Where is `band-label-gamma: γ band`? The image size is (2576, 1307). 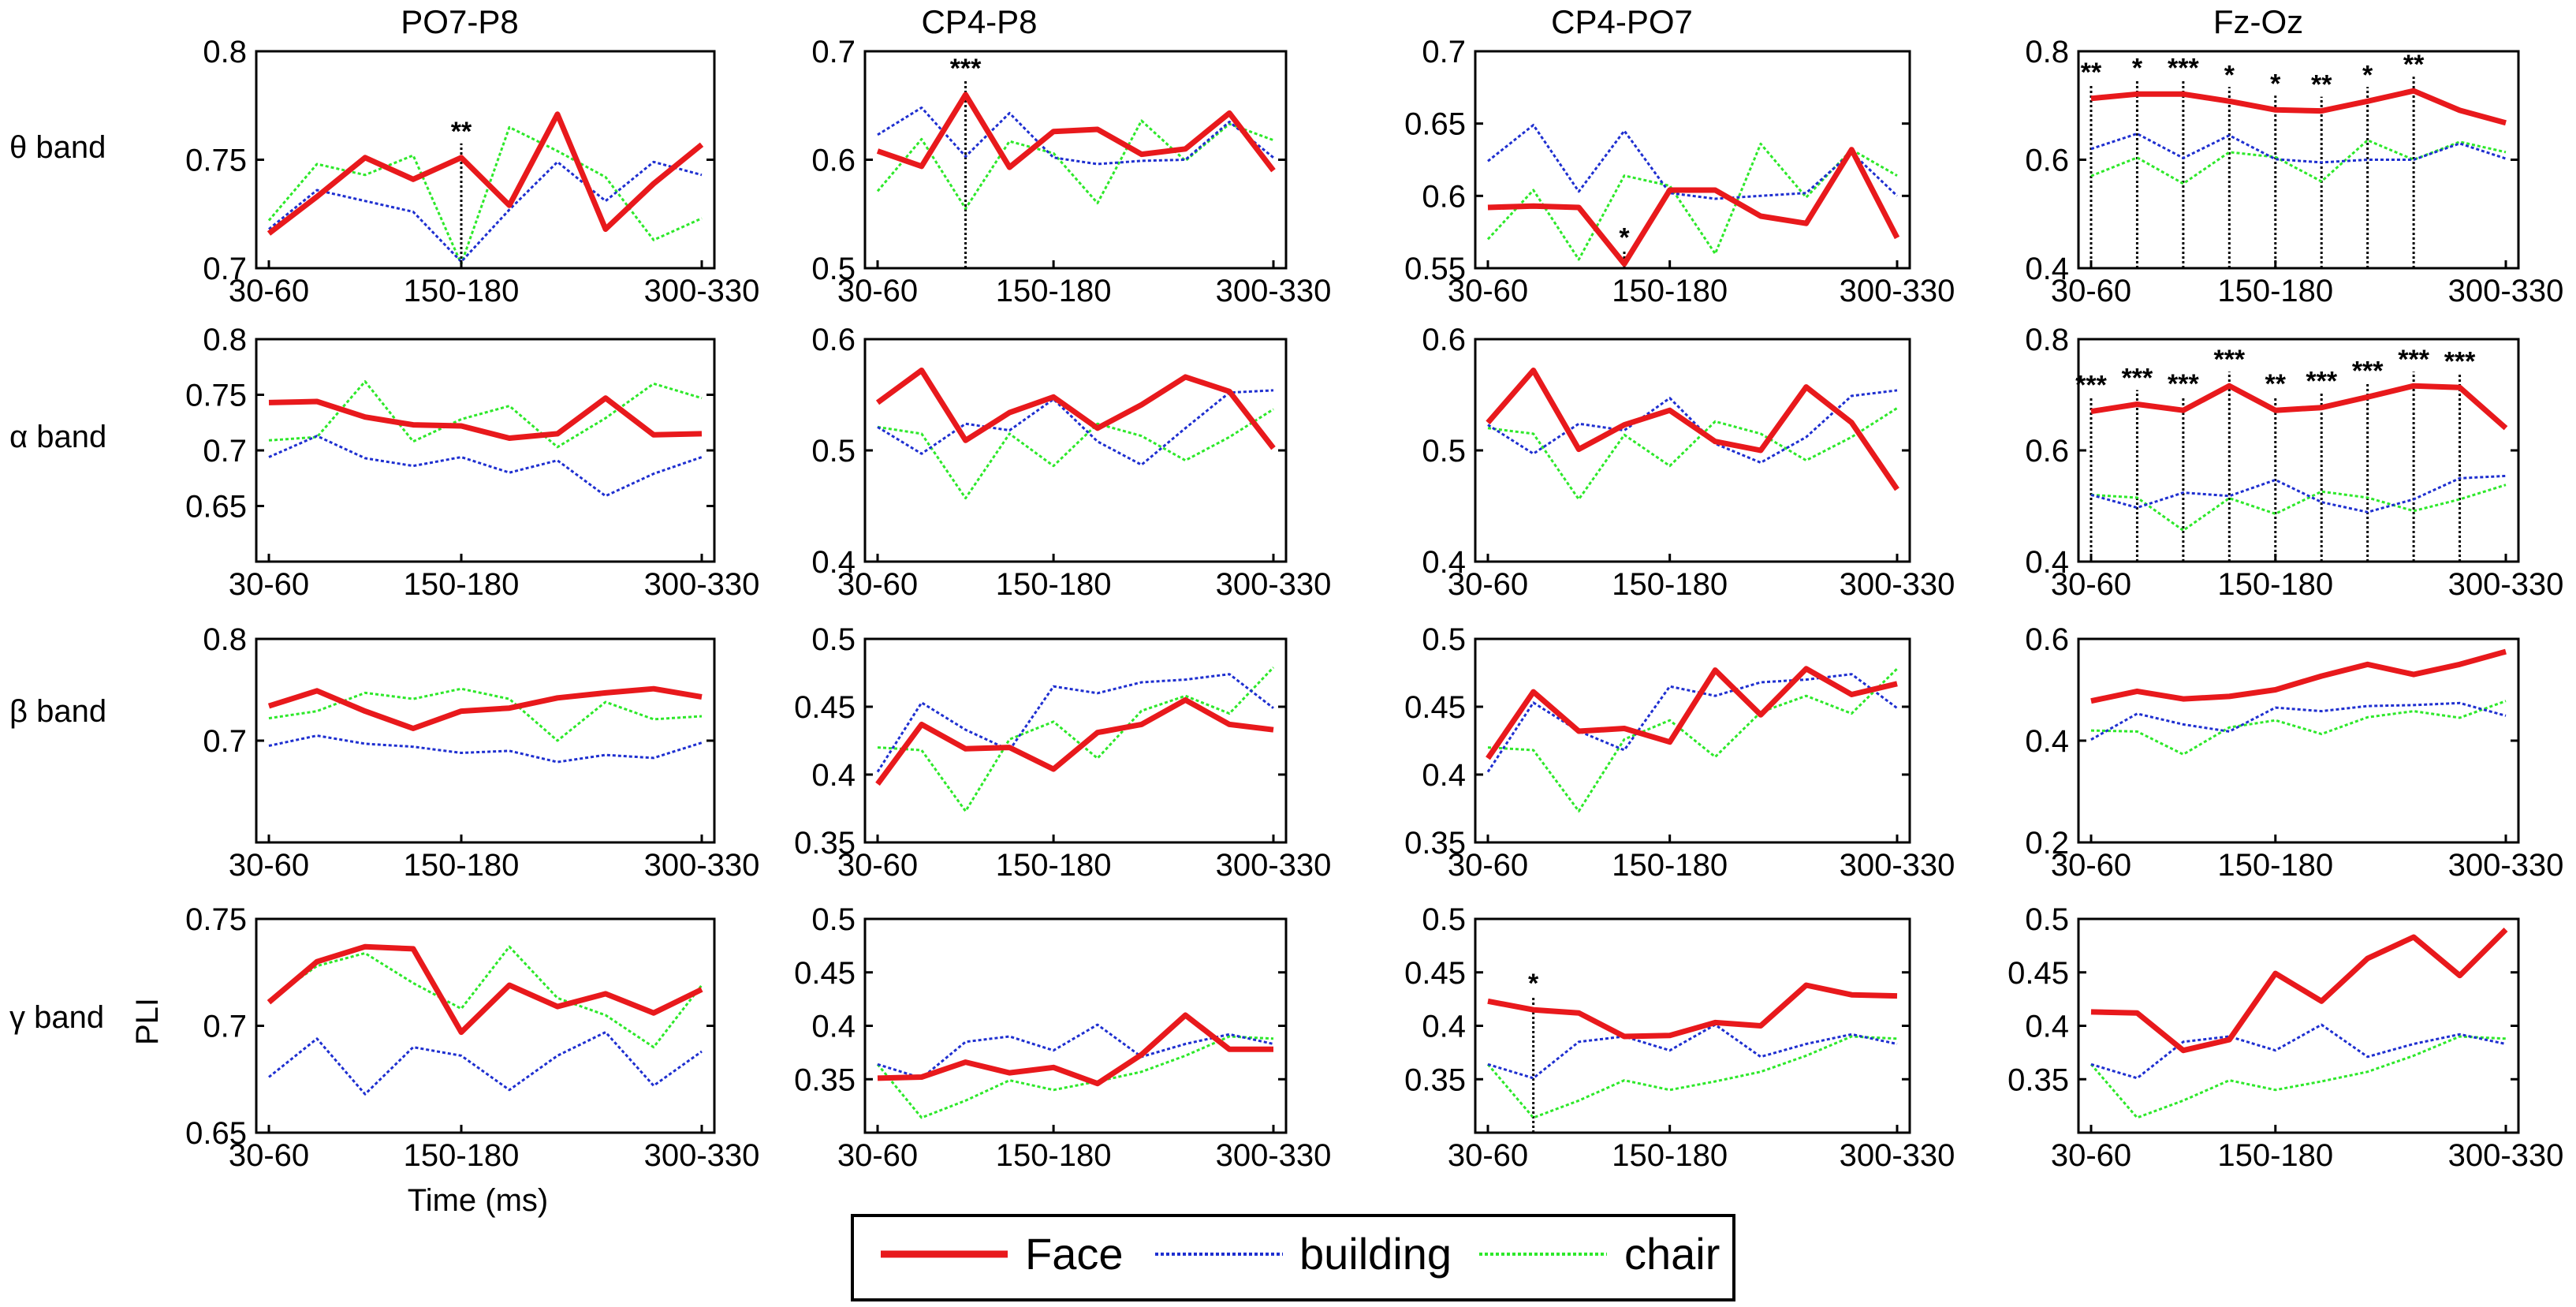 band-label-gamma: γ band is located at coordinates (57, 1017).